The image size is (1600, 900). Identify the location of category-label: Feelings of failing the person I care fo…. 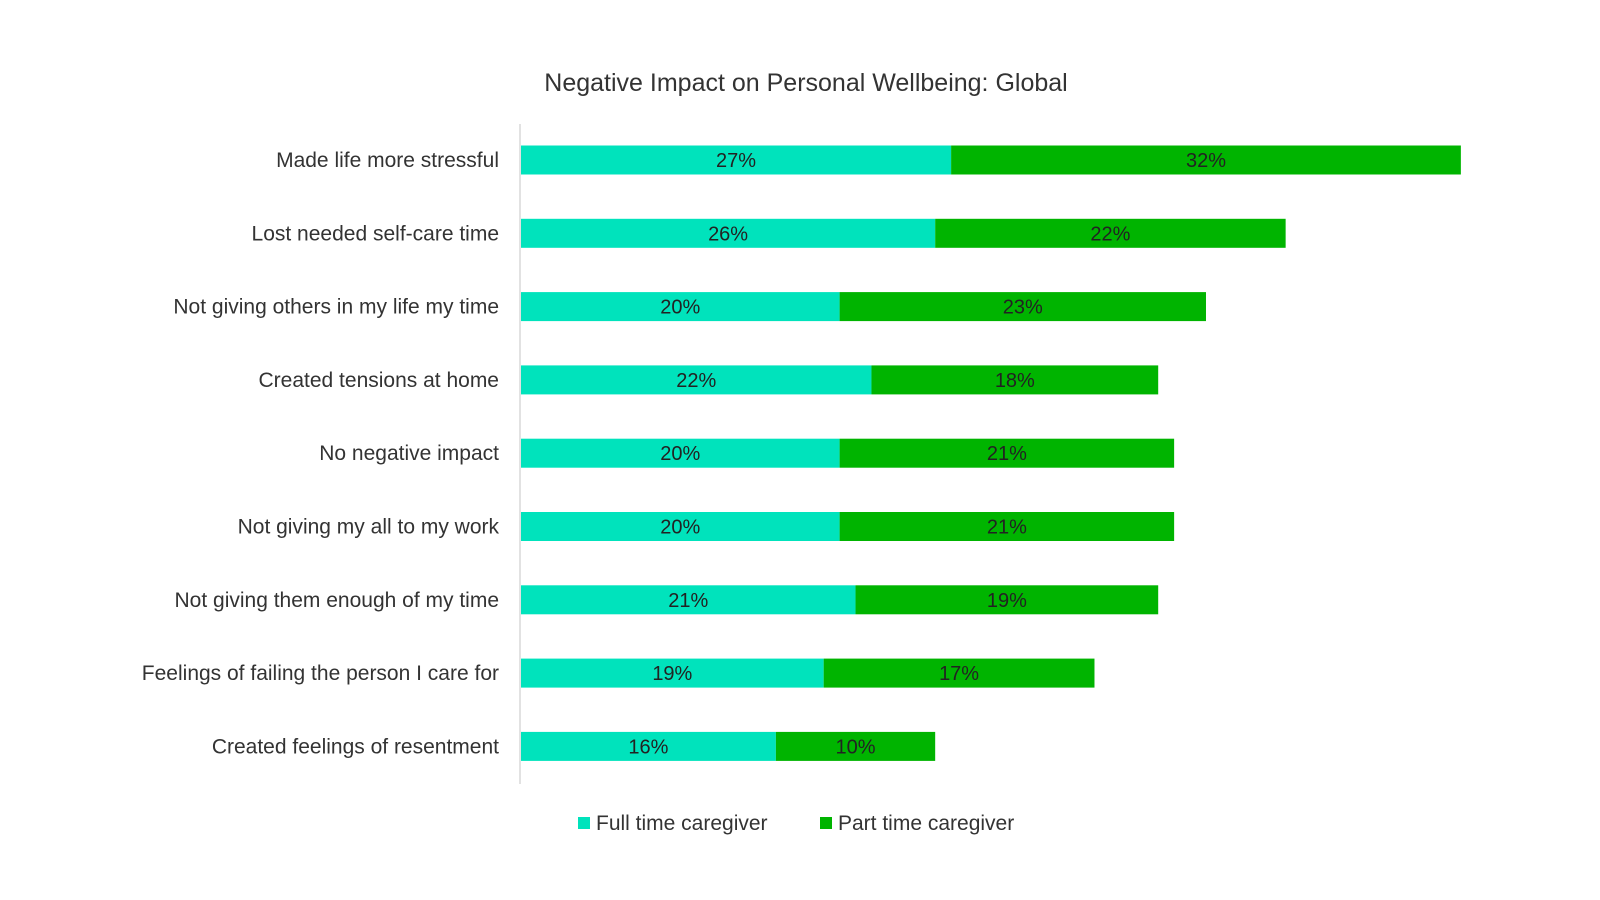
(320, 673).